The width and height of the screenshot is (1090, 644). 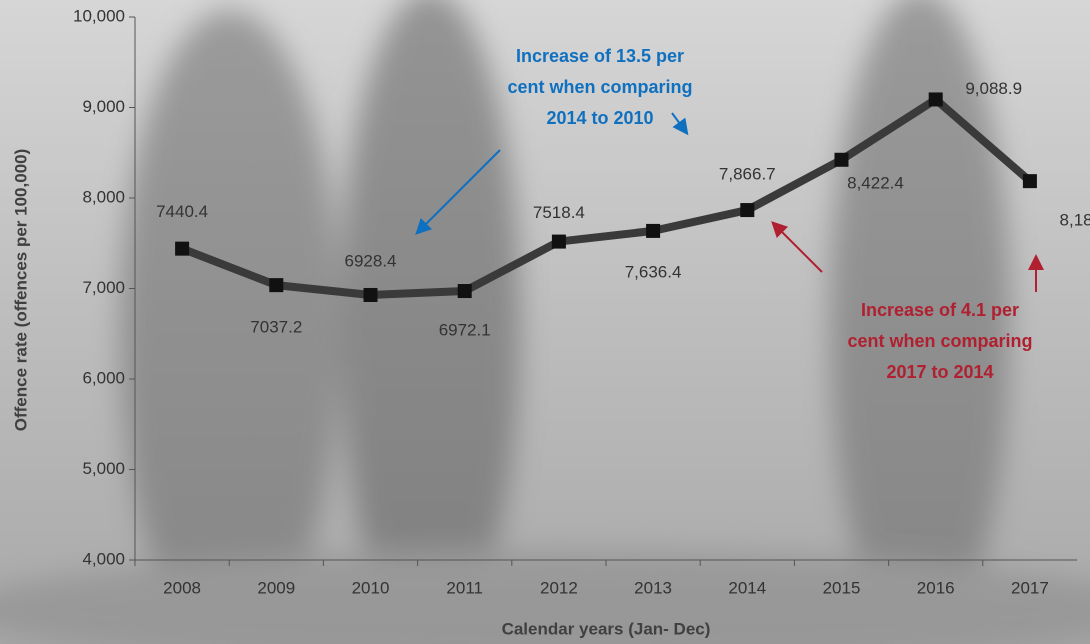 What do you see at coordinates (993, 88) in the screenshot?
I see `value-label: 9,088.9` at bounding box center [993, 88].